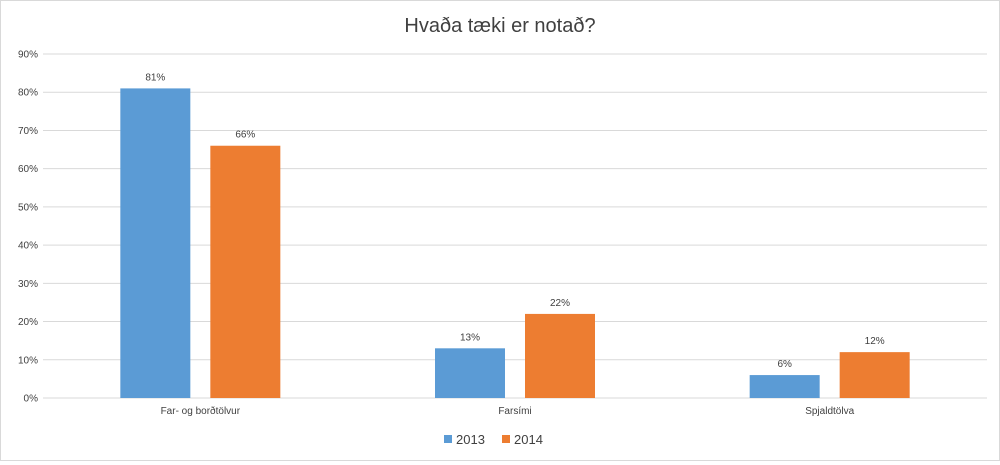 This screenshot has width=1000, height=465. What do you see at coordinates (28, 360) in the screenshot?
I see `y-tick-label: 10%` at bounding box center [28, 360].